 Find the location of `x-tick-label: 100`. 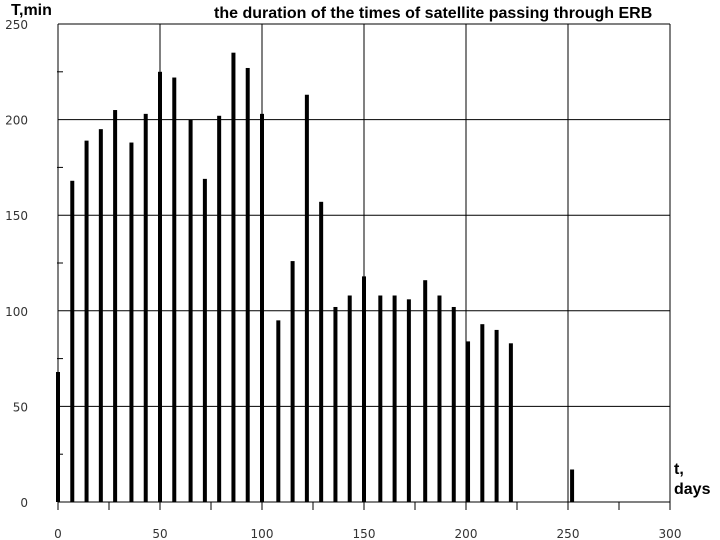

x-tick-label: 100 is located at coordinates (262, 533).